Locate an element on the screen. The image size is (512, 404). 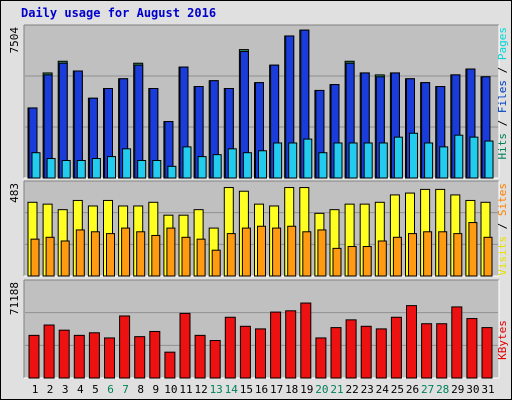
x-tick-label: 13 is located at coordinates (216, 389).